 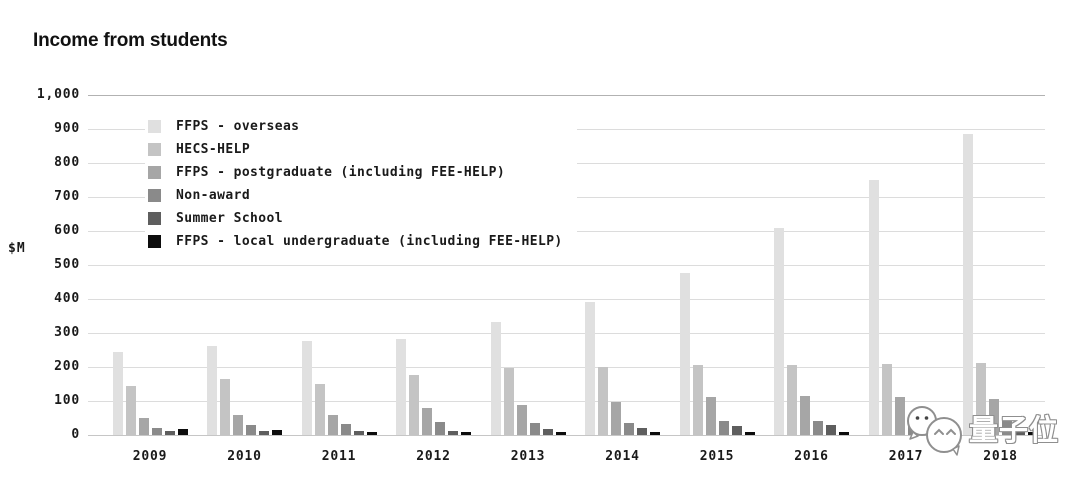 What do you see at coordinates (229, 218) in the screenshot?
I see `legend-label: Summer School` at bounding box center [229, 218].